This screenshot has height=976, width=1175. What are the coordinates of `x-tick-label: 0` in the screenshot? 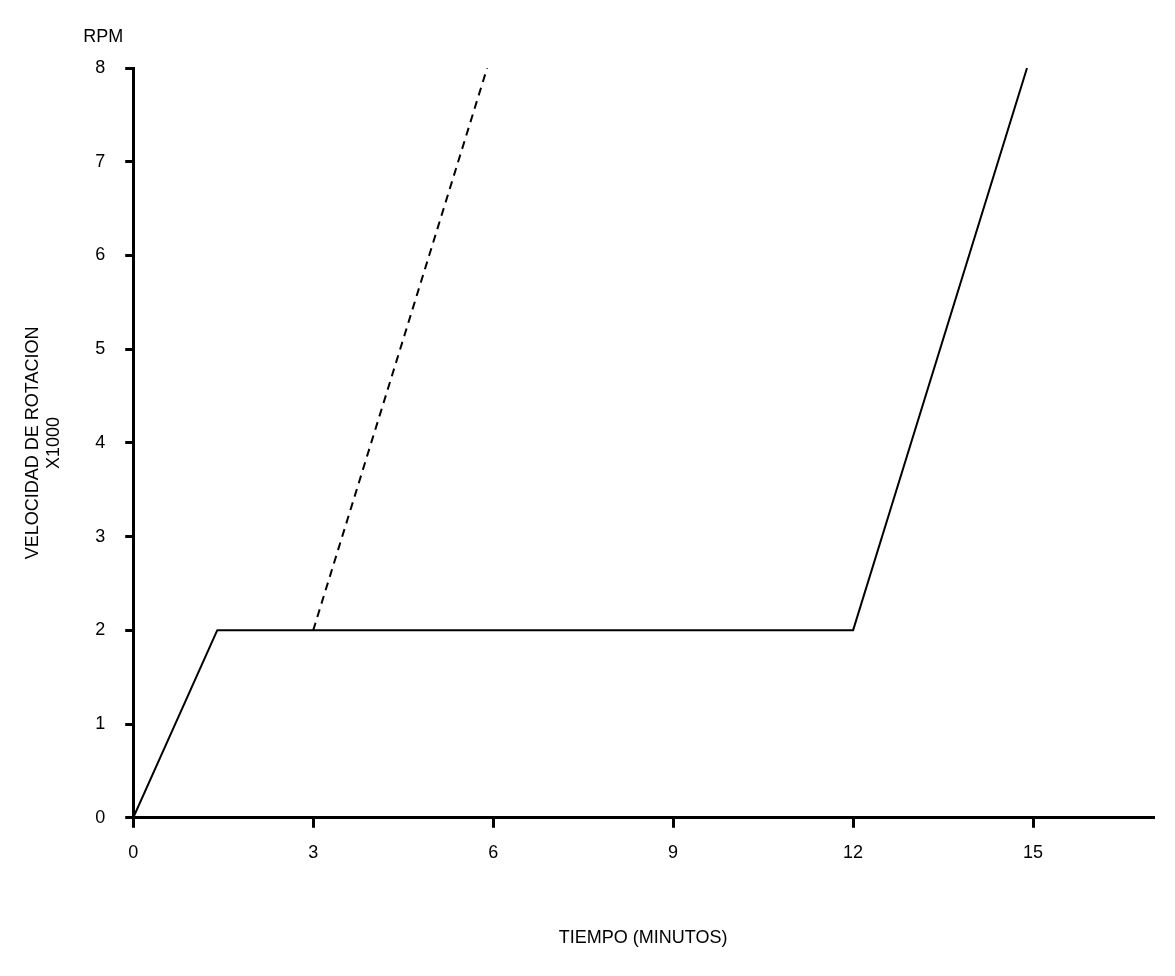 It's located at (133, 851).